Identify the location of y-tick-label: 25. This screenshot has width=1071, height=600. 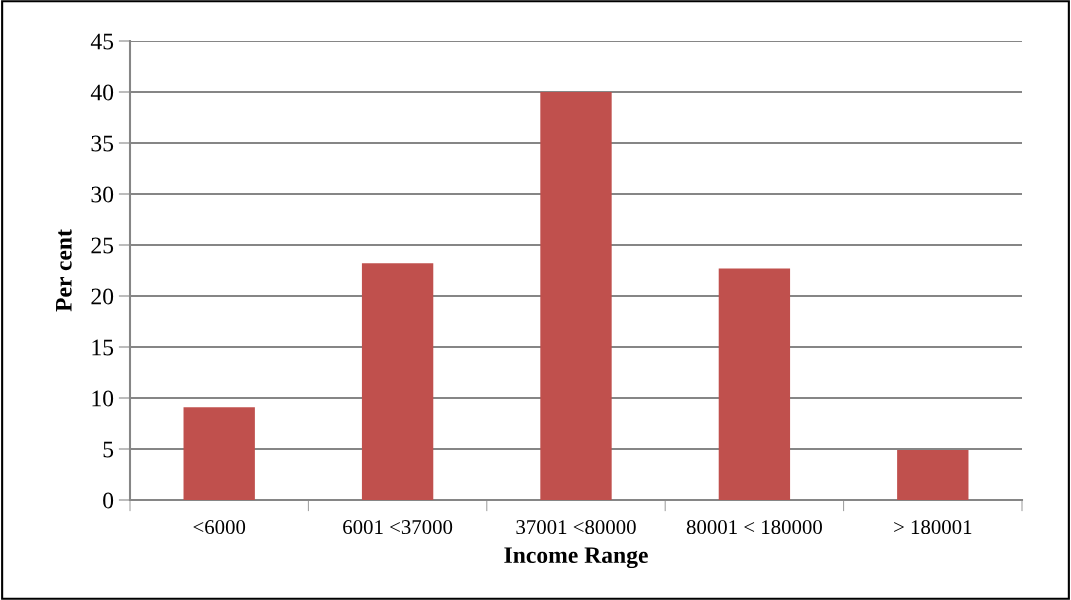
(102, 245).